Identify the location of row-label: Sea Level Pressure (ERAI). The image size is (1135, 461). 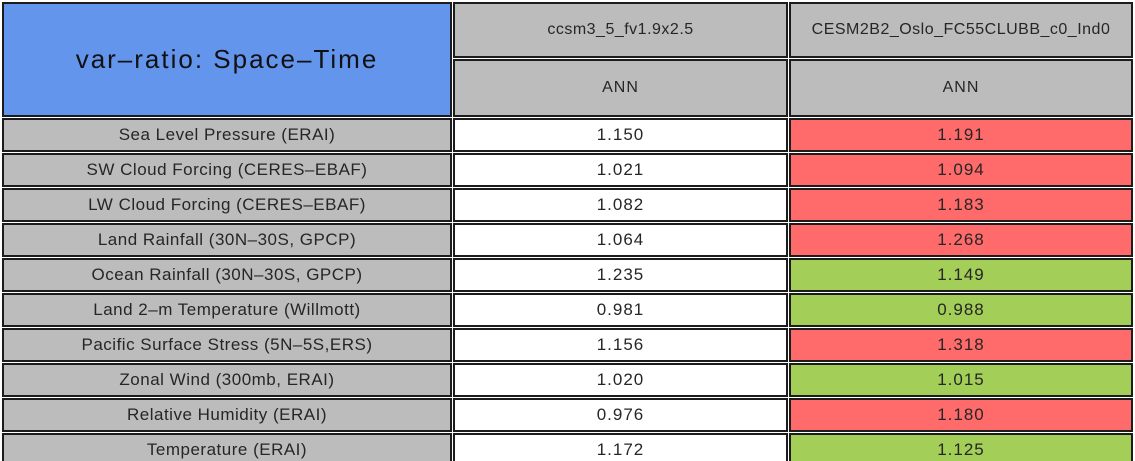
(227, 135).